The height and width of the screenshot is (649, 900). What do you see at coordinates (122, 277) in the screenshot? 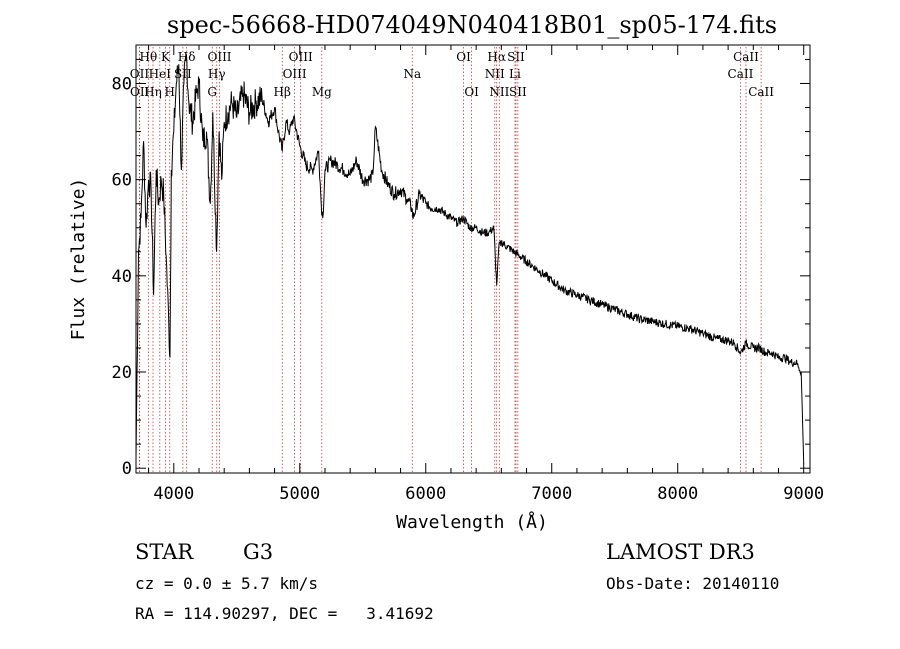
I see `y-tick-label: 40` at bounding box center [122, 277].